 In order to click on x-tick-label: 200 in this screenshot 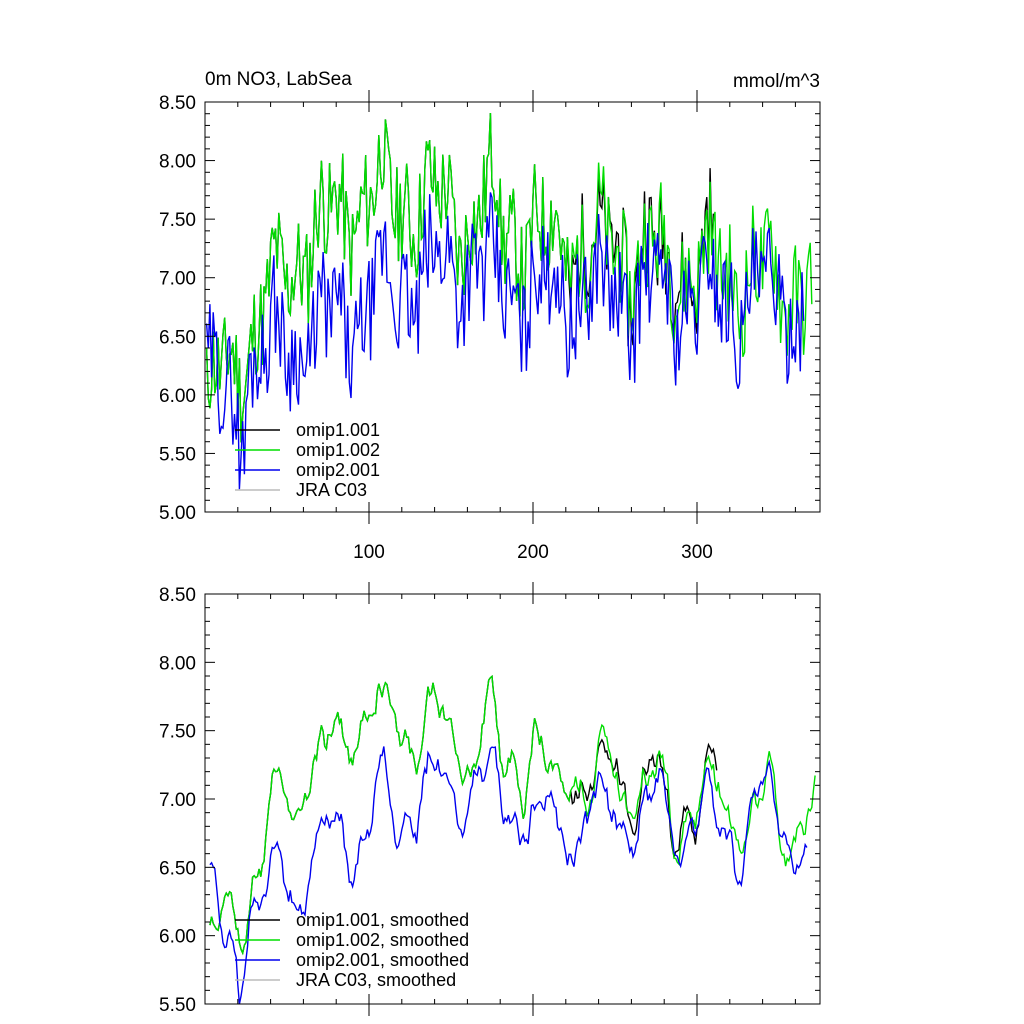, I will do `click(533, 552)`.